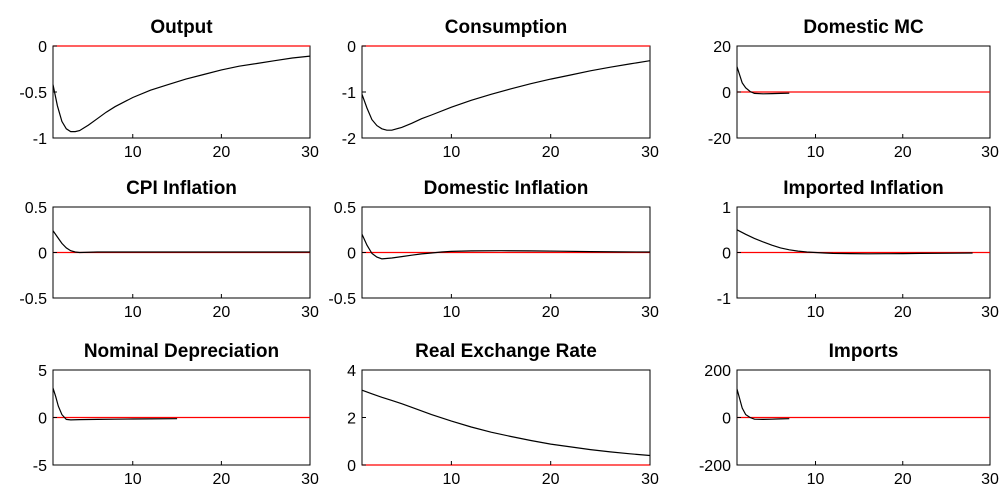  What do you see at coordinates (849, 414) in the screenshot?
I see `chart-panel-8: Imports -200 0 200 10 20 30` at bounding box center [849, 414].